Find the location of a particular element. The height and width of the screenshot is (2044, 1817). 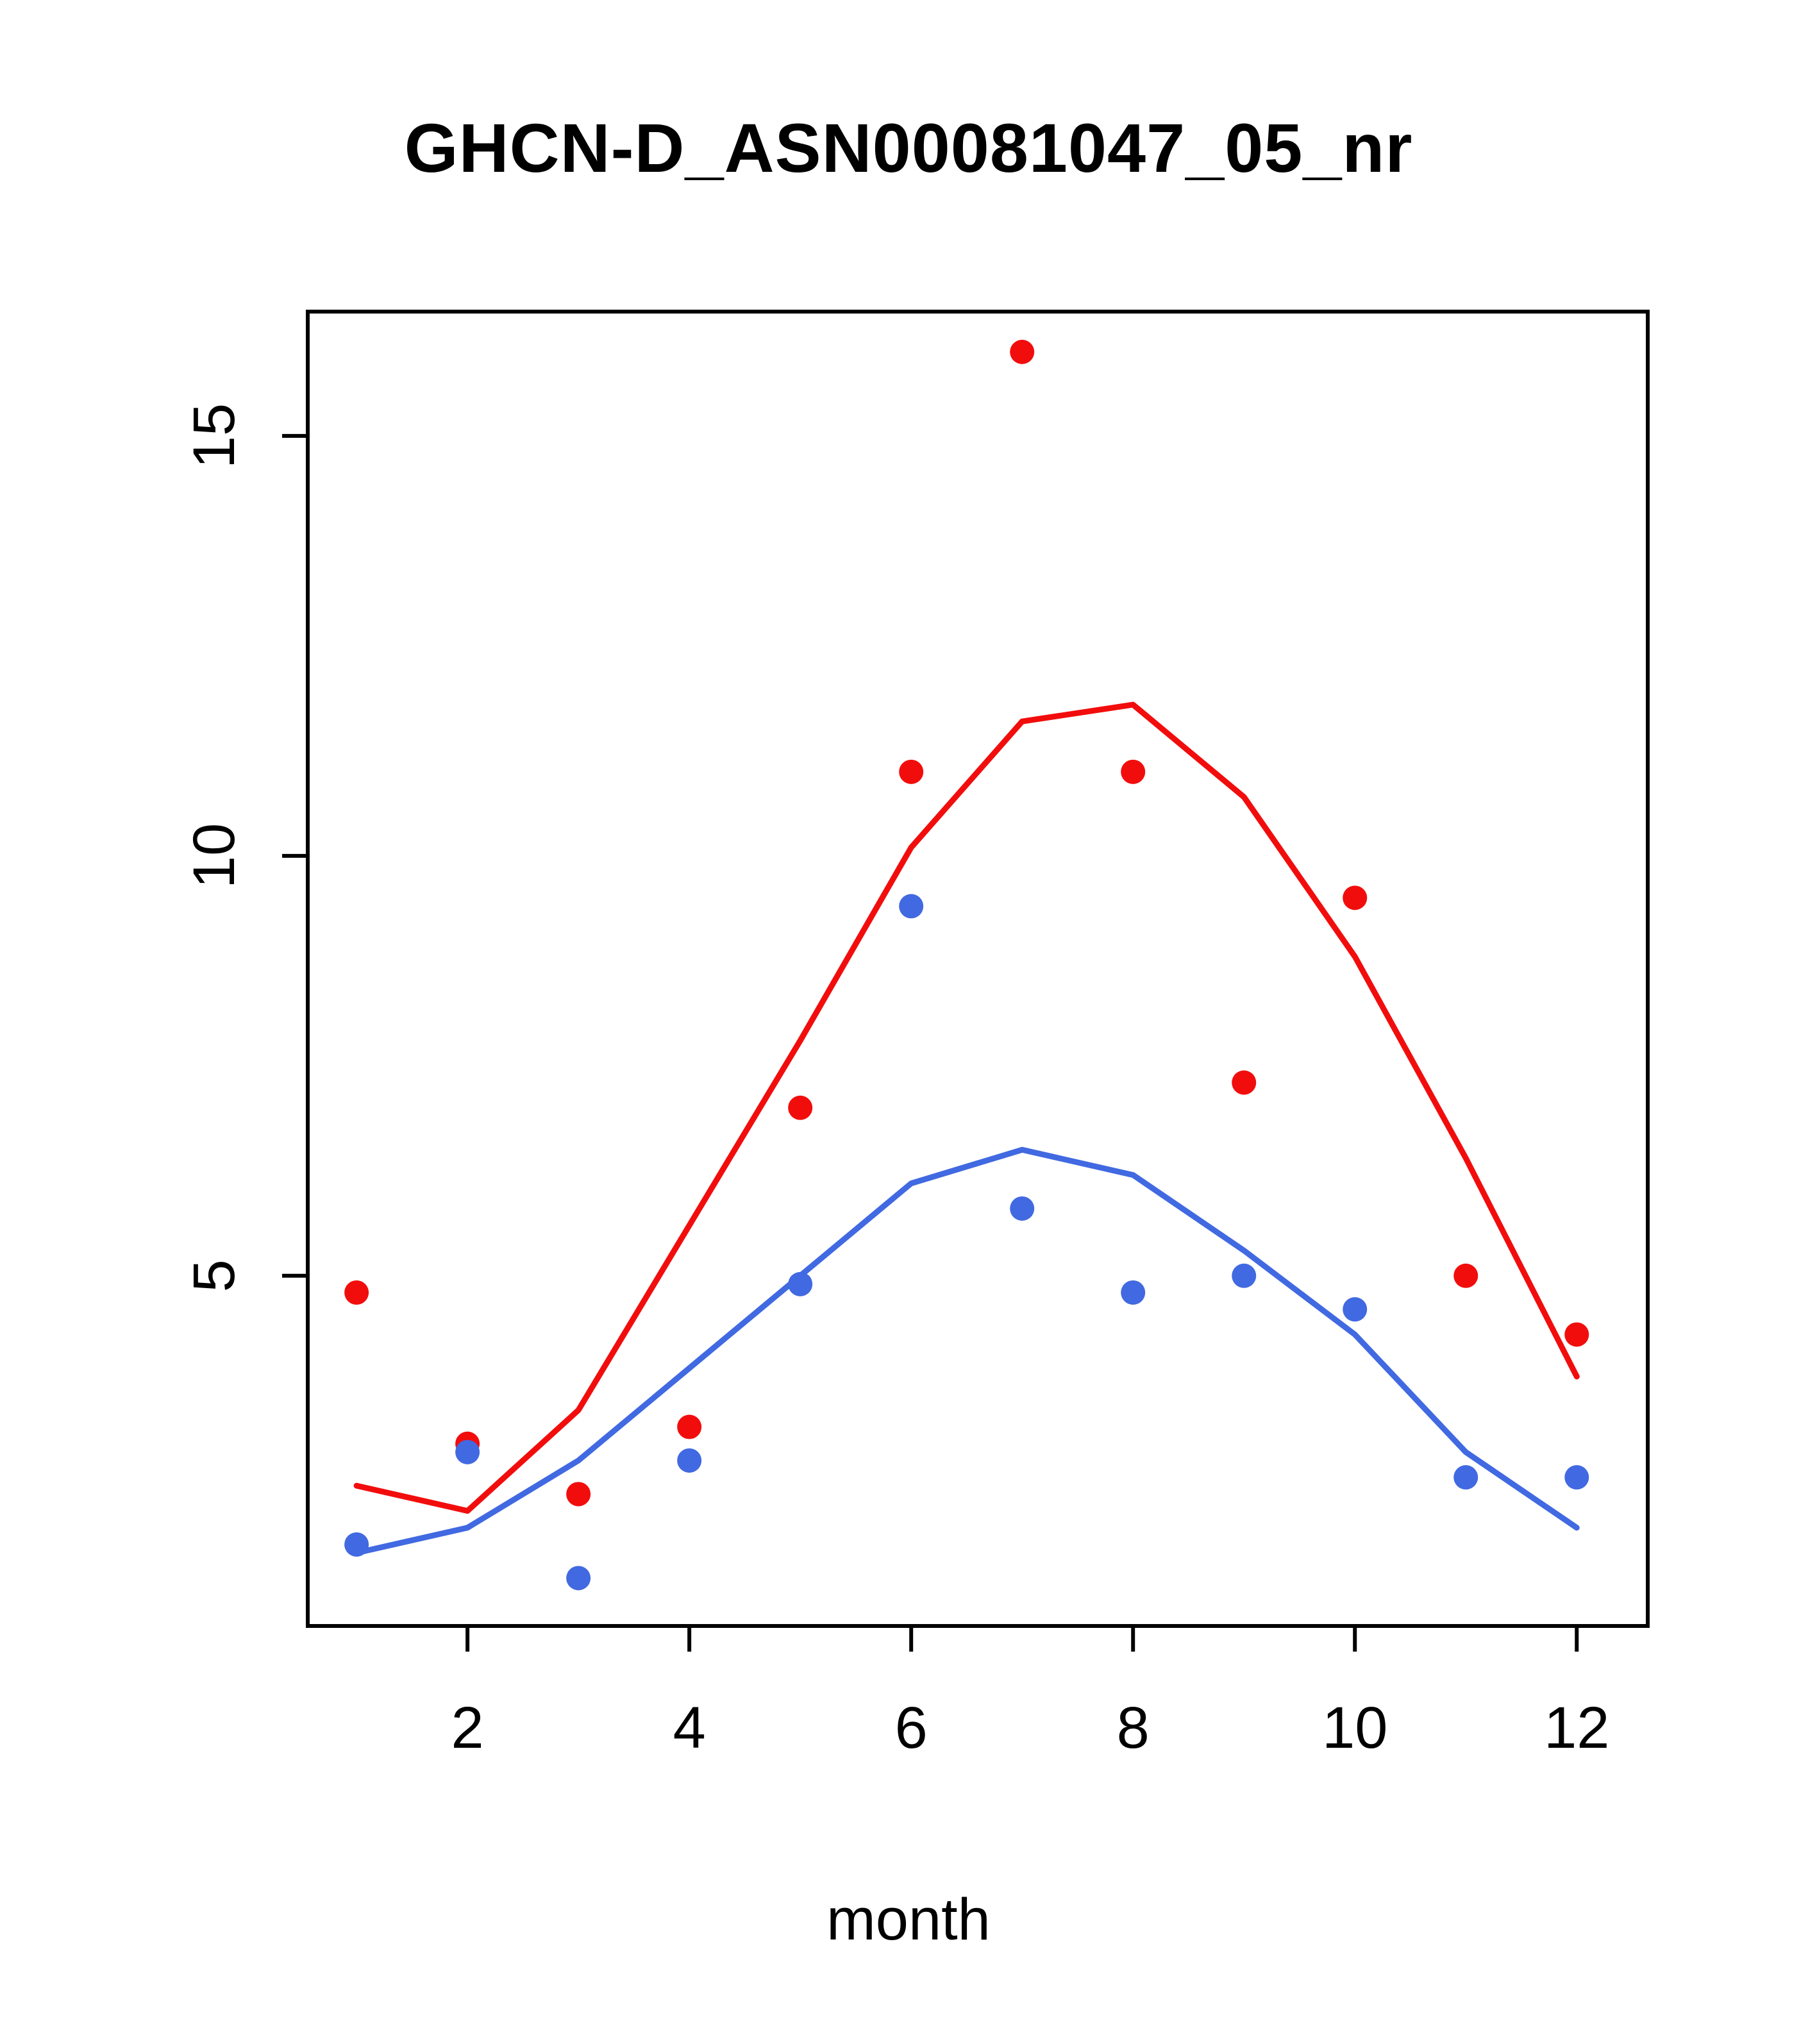

x-tick-label: 4 is located at coordinates (689, 1728).